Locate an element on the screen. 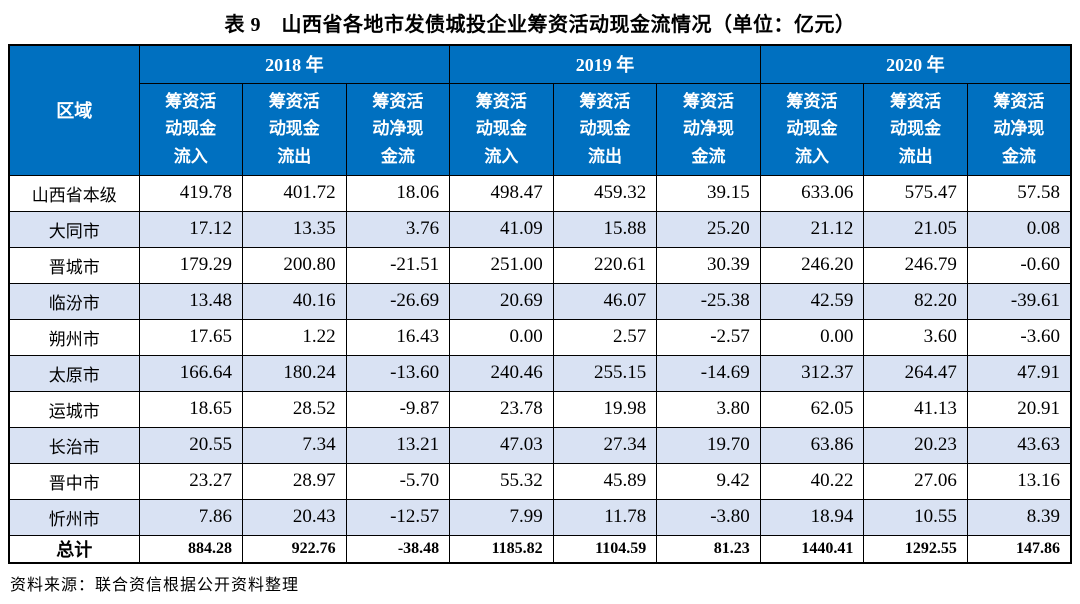  value-cell: 63.86 is located at coordinates (812, 445).